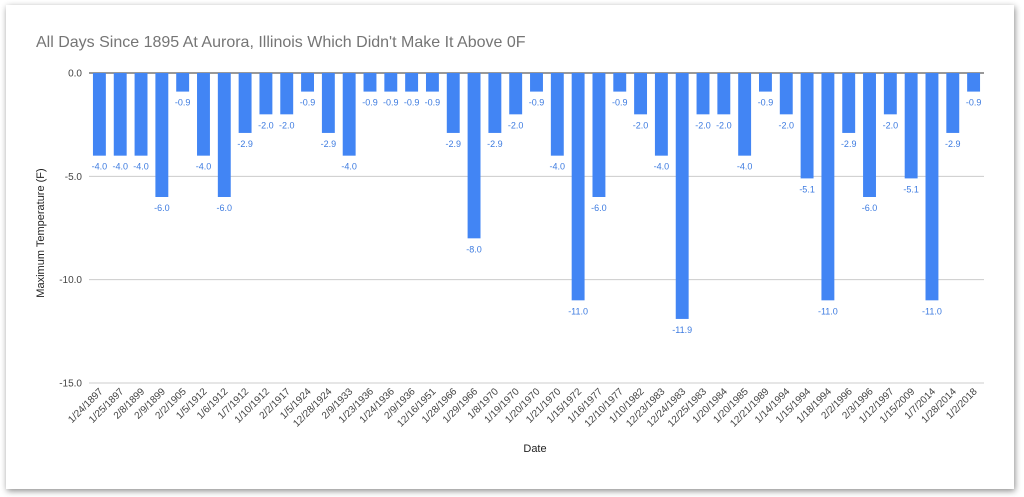 This screenshot has height=497, width=1024. What do you see at coordinates (70, 384) in the screenshot?
I see `y-tick-label: -15.0` at bounding box center [70, 384].